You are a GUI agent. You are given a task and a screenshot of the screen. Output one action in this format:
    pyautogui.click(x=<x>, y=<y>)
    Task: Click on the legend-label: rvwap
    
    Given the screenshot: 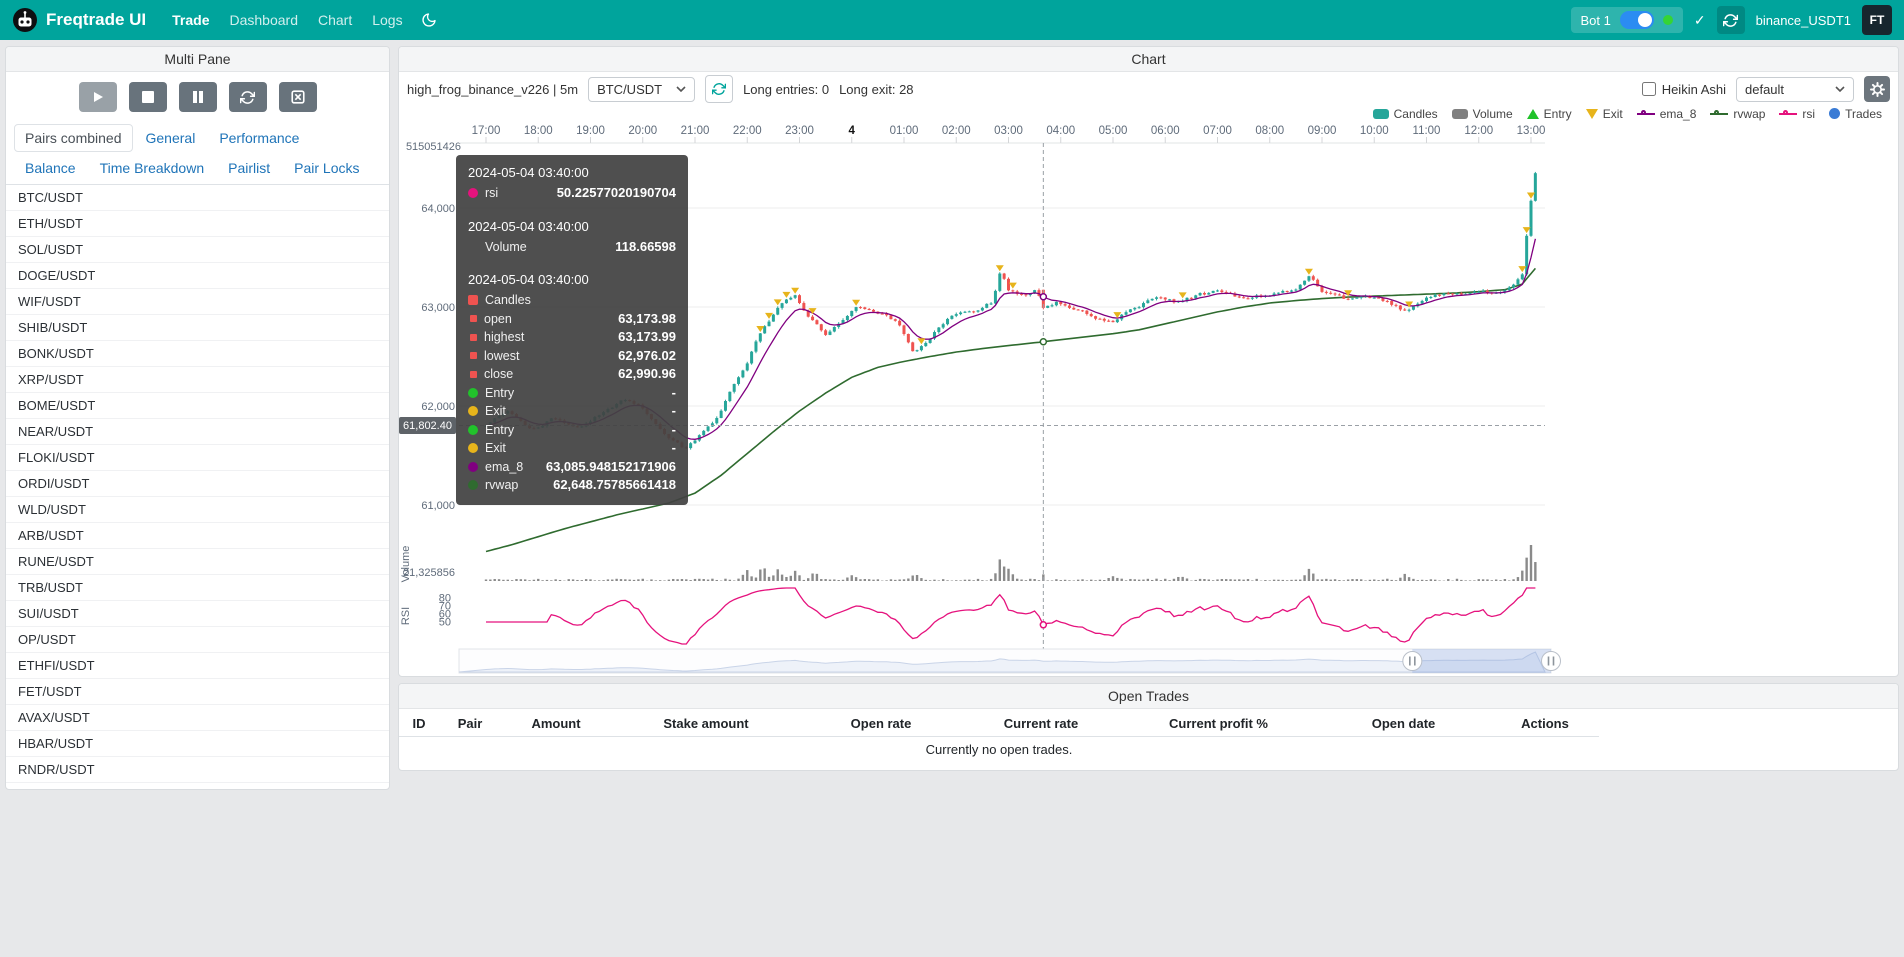 What is the action you would take?
    pyautogui.click(x=1749, y=113)
    